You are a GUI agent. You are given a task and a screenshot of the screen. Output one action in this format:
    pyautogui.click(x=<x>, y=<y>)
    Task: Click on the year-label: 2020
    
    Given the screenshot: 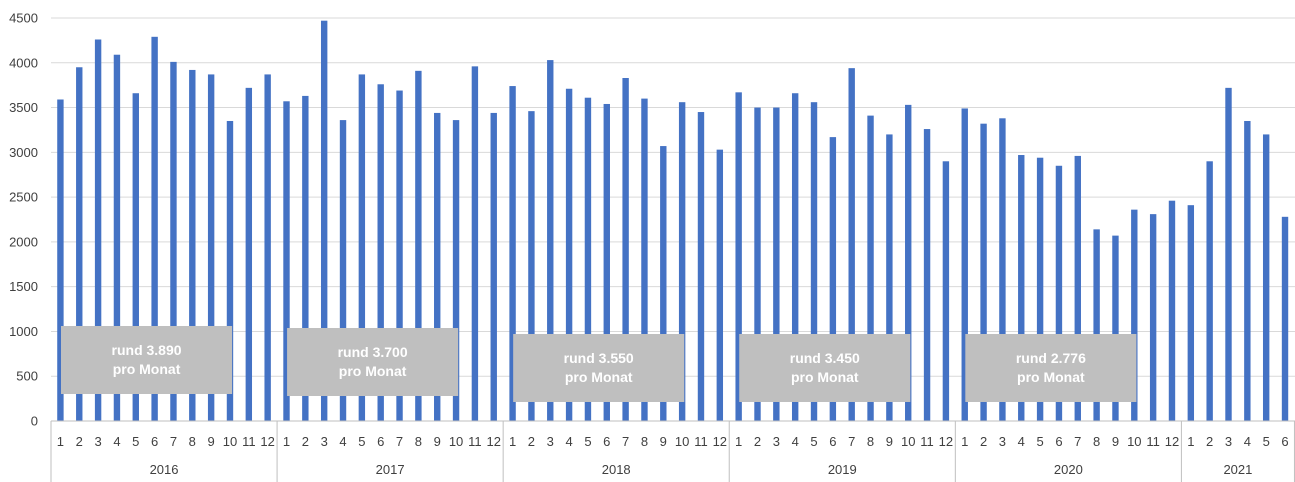 What is the action you would take?
    pyautogui.click(x=1068, y=469)
    